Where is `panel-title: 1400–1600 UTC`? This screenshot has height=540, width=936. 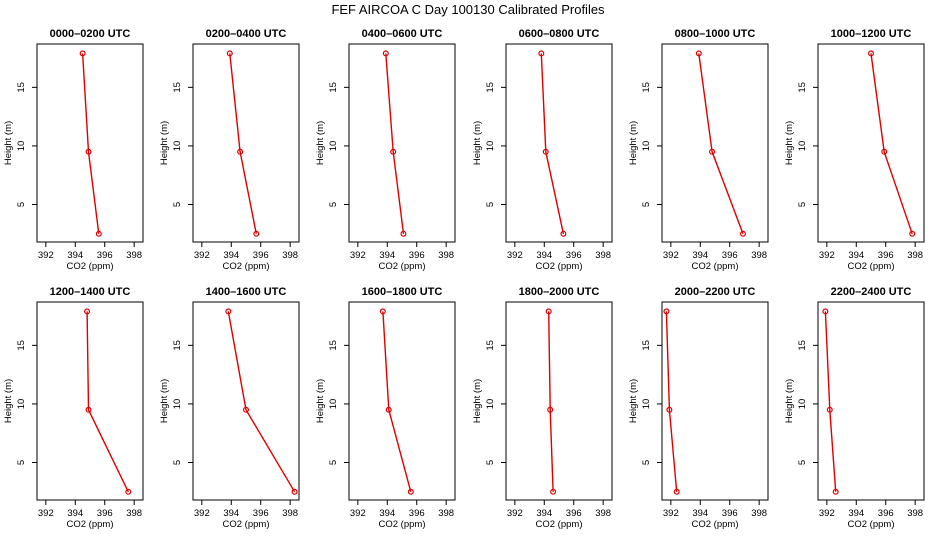 panel-title: 1400–1600 UTC is located at coordinates (246, 292).